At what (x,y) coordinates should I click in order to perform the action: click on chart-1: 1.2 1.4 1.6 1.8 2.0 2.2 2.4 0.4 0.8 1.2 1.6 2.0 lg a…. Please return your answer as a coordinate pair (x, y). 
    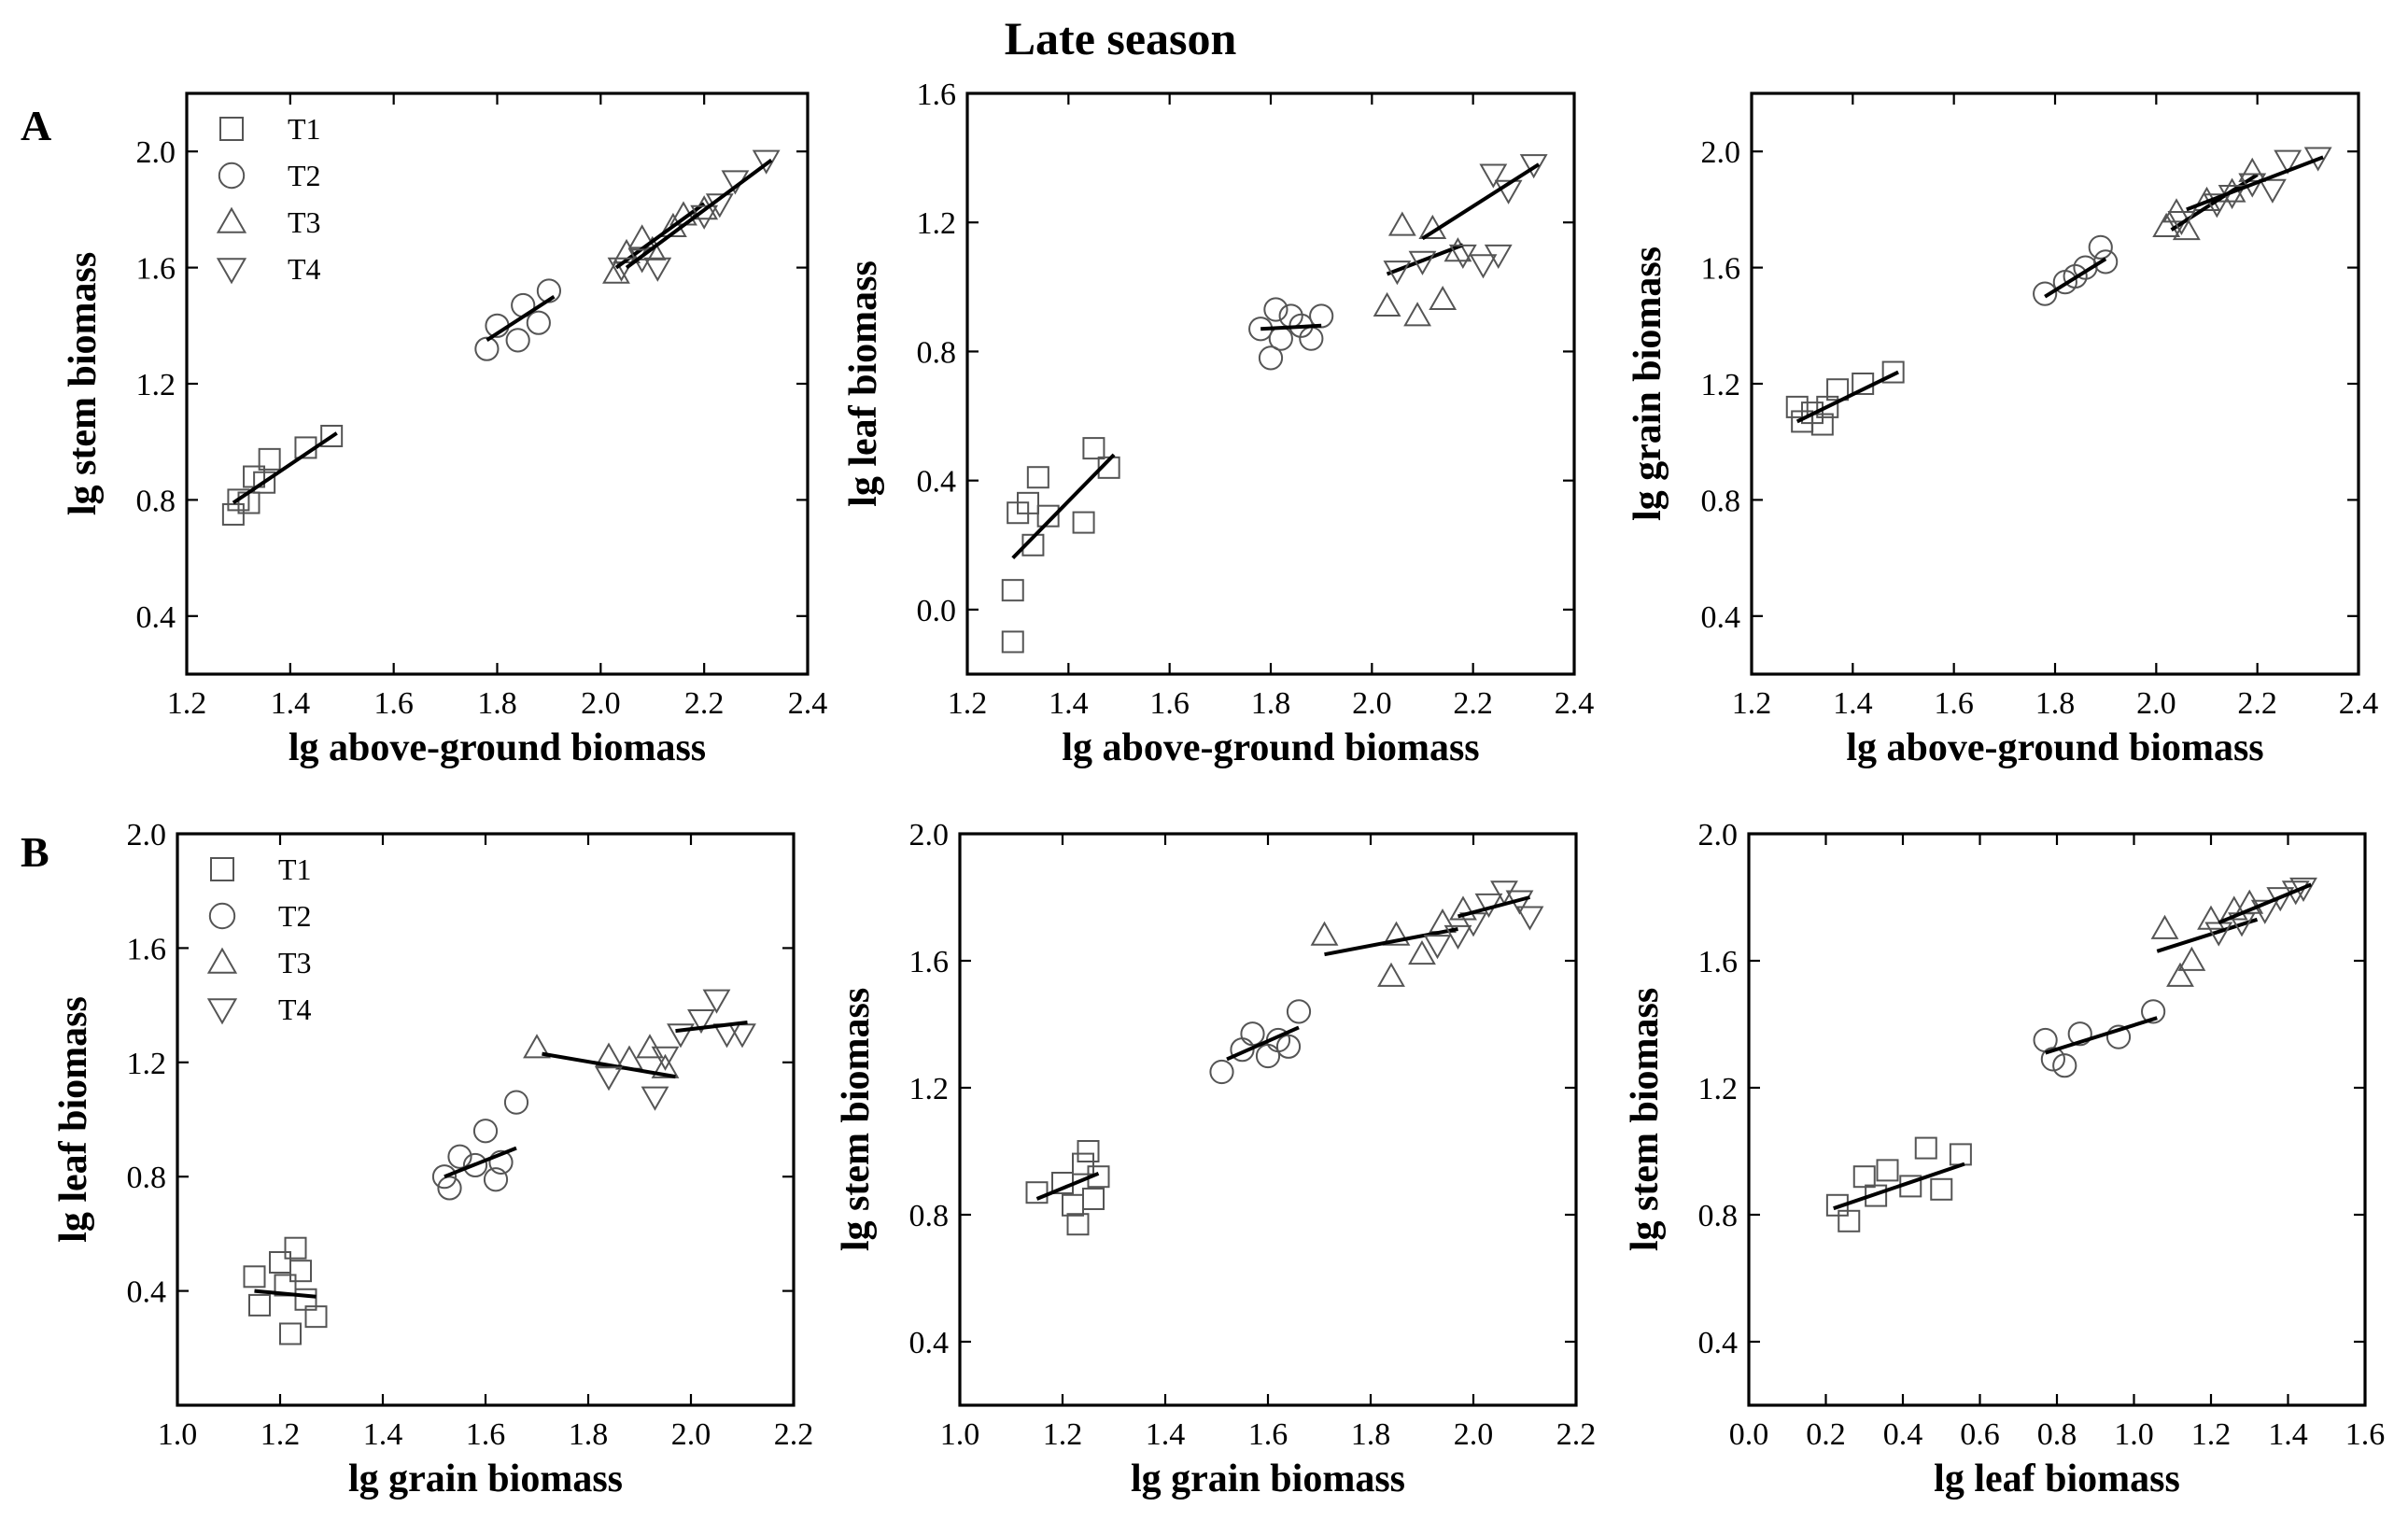
    Looking at the image, I should click on (445, 431).